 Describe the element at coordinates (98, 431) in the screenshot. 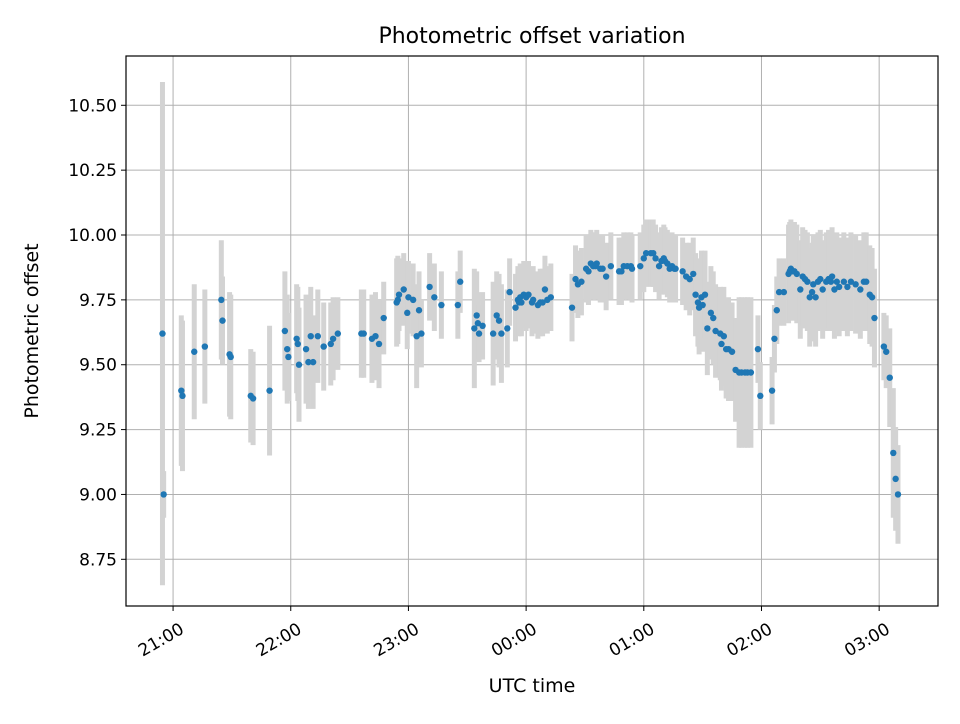

I see `y-tick-label: 9.25` at that location.